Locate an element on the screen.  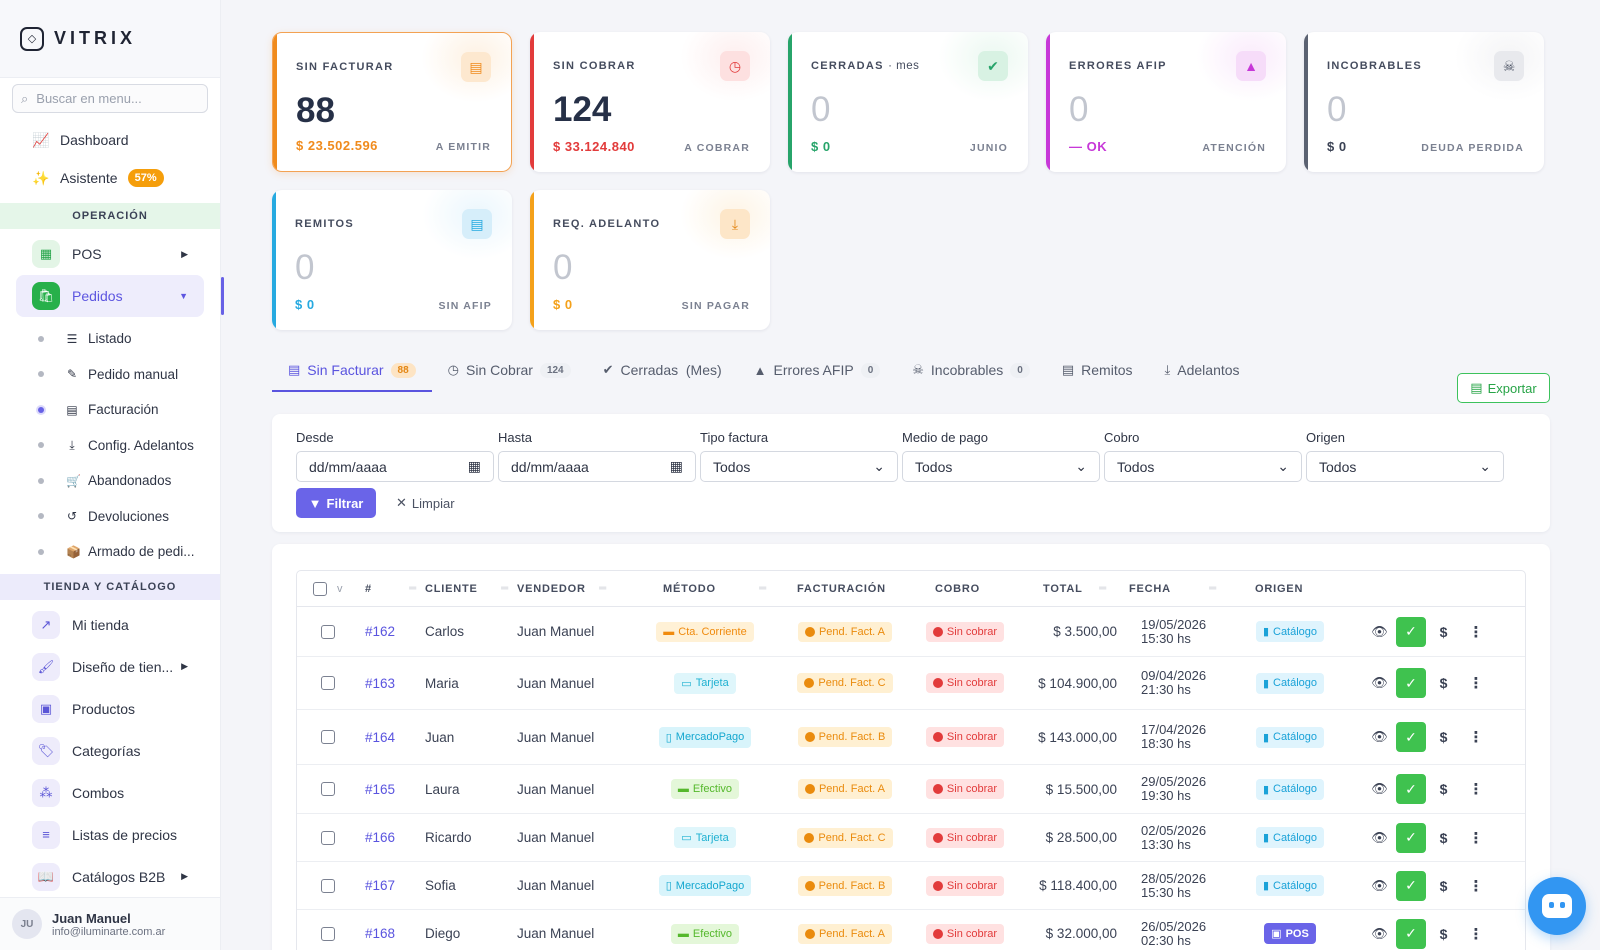
submenu-pedido-manual: ✎ Pedido manual is located at coordinates (110, 375).